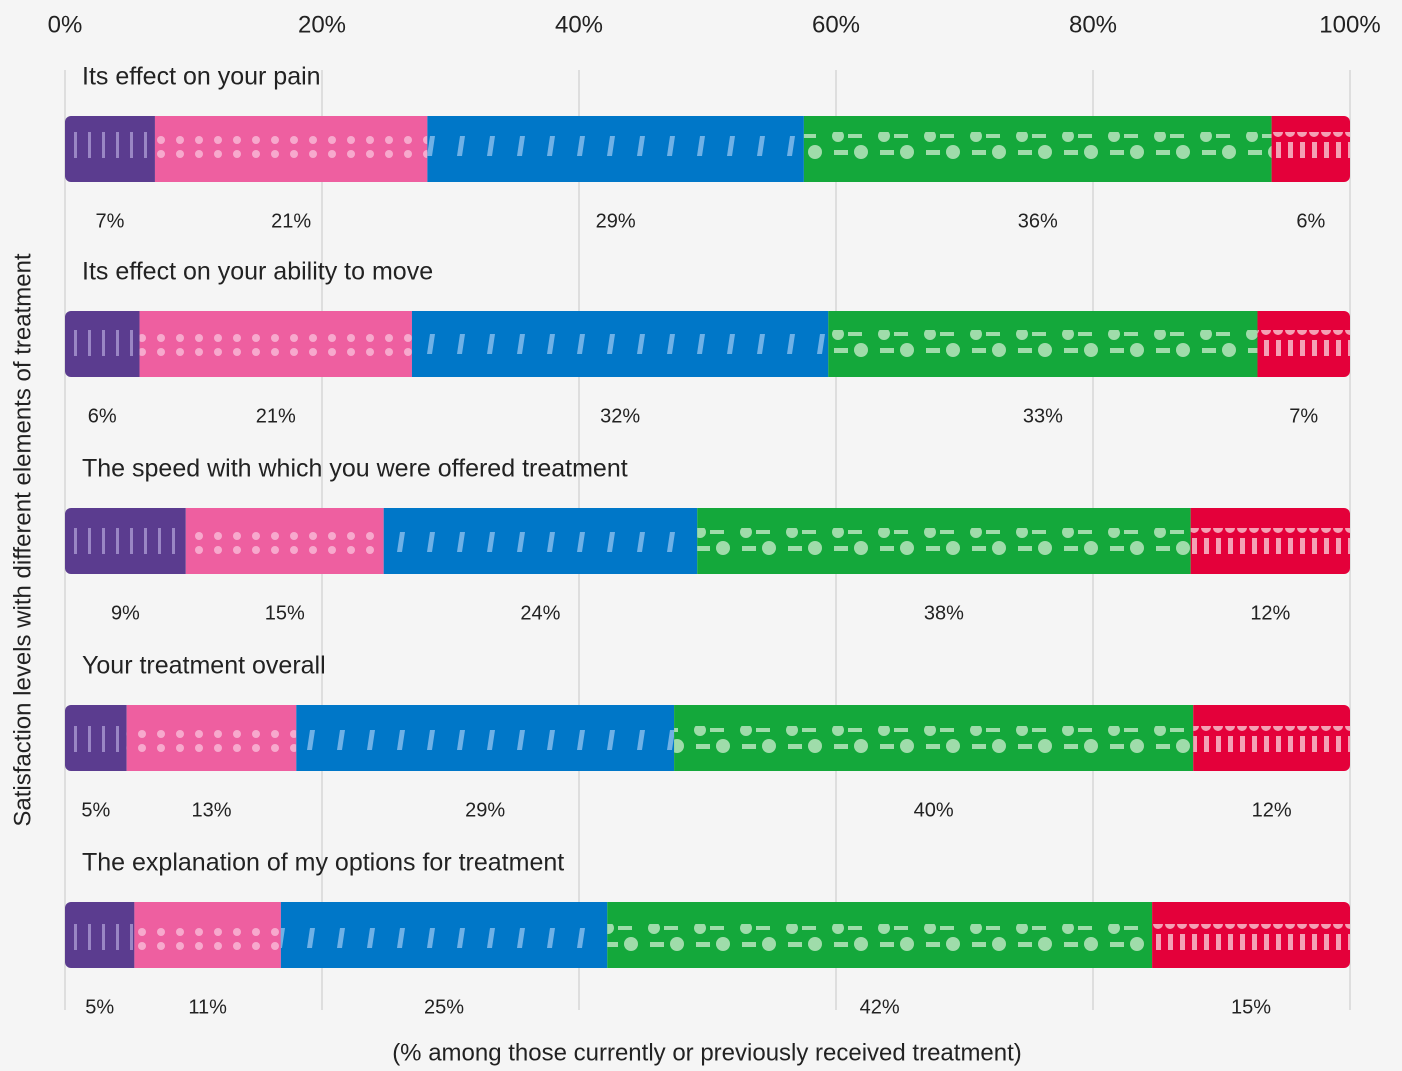  What do you see at coordinates (201, 77) in the screenshot?
I see `category-label: Its effect on your pain` at bounding box center [201, 77].